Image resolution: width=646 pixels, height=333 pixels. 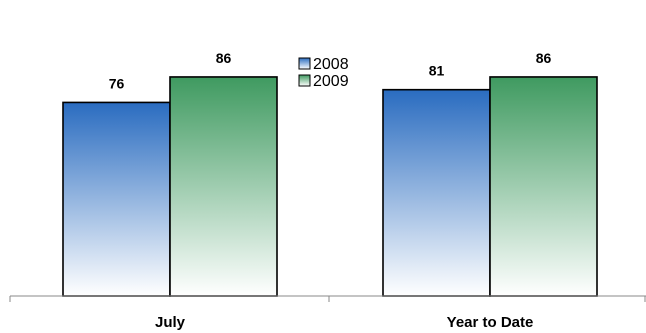 What do you see at coordinates (116, 199) in the screenshot?
I see `bar-july-2008` at bounding box center [116, 199].